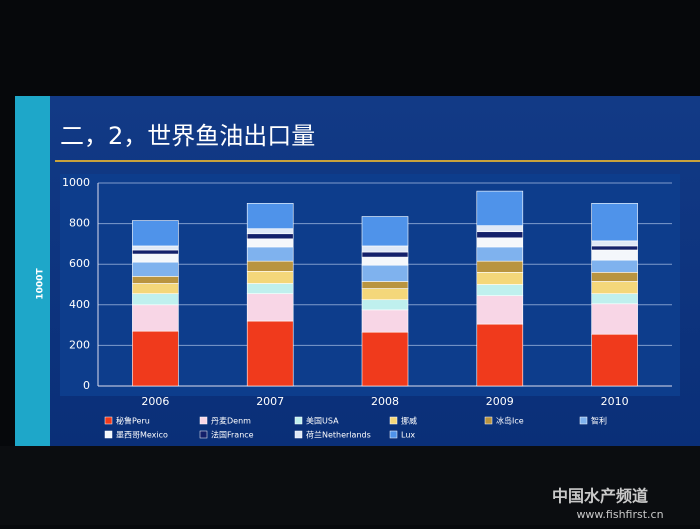  I want to click on y-tick-label: 600, so click(79, 263).